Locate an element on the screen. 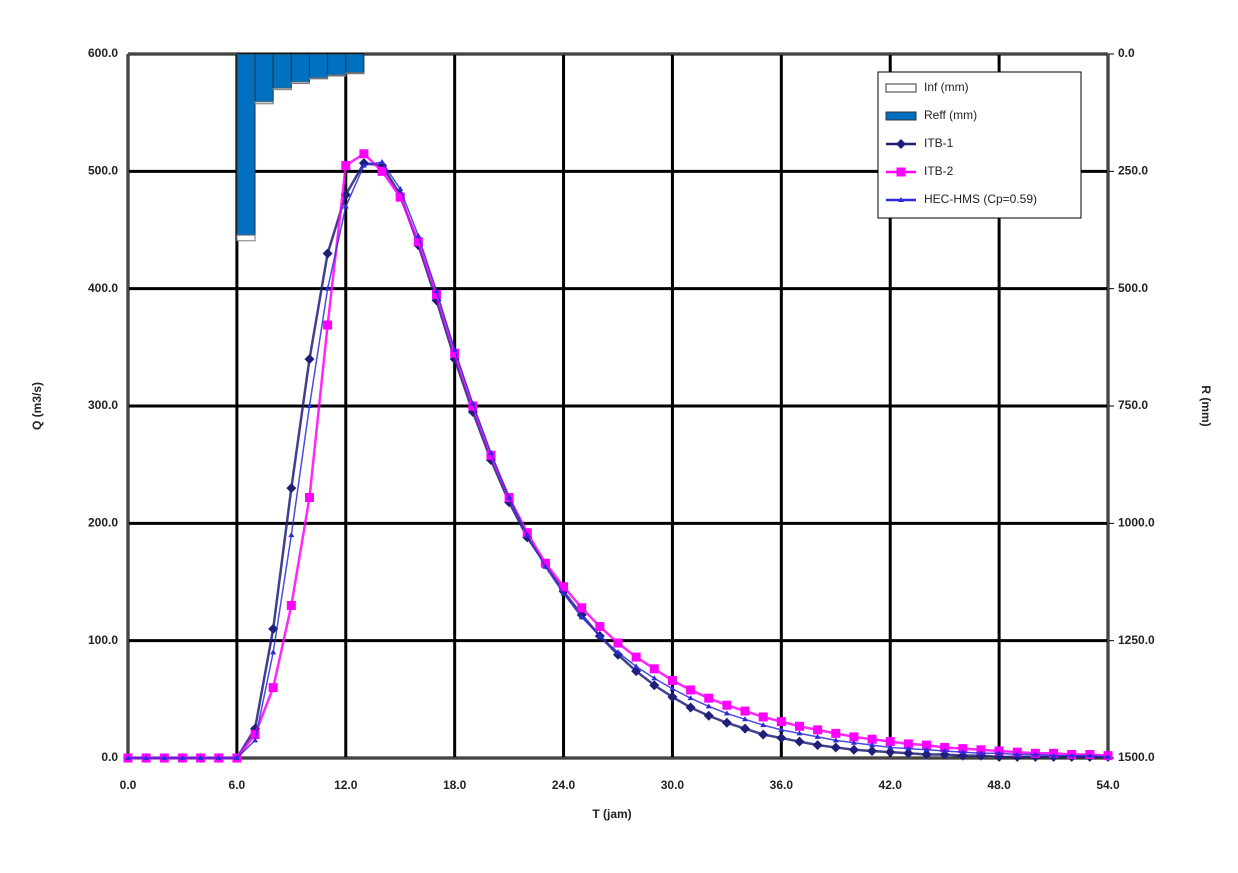 The width and height of the screenshot is (1238, 873). y2-tick-label: 1000.0 is located at coordinates (1136, 523).